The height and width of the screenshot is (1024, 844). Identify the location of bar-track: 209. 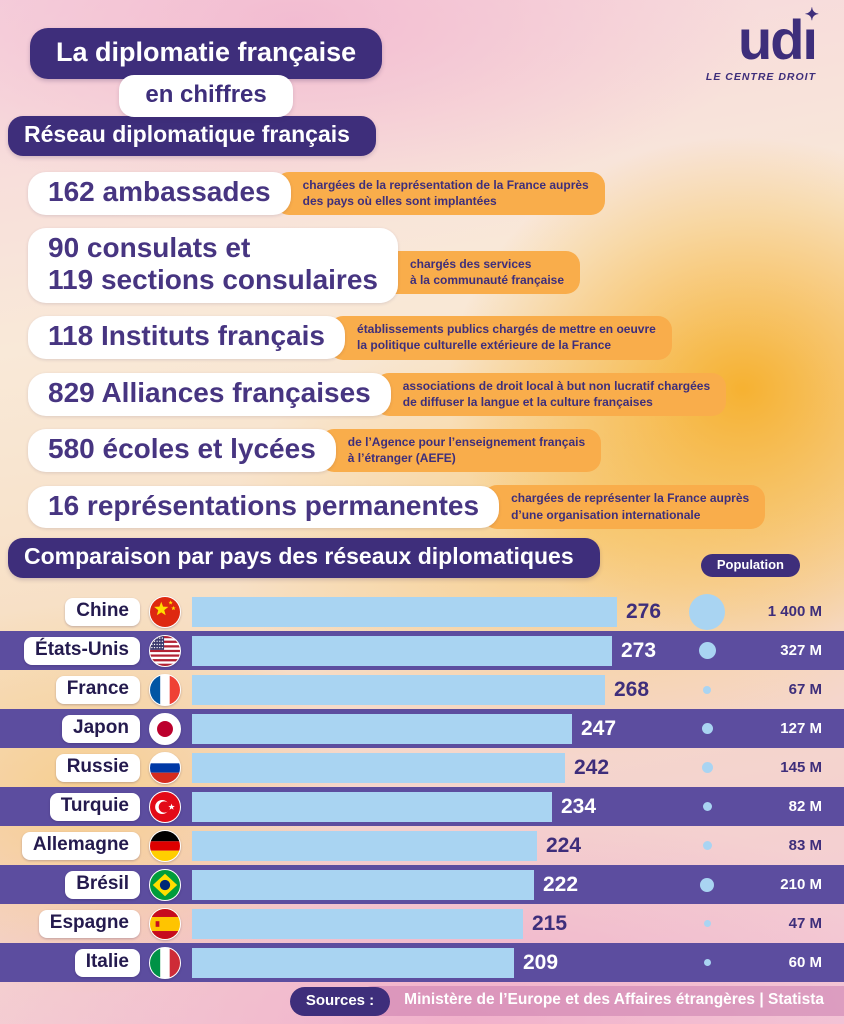
(404, 962).